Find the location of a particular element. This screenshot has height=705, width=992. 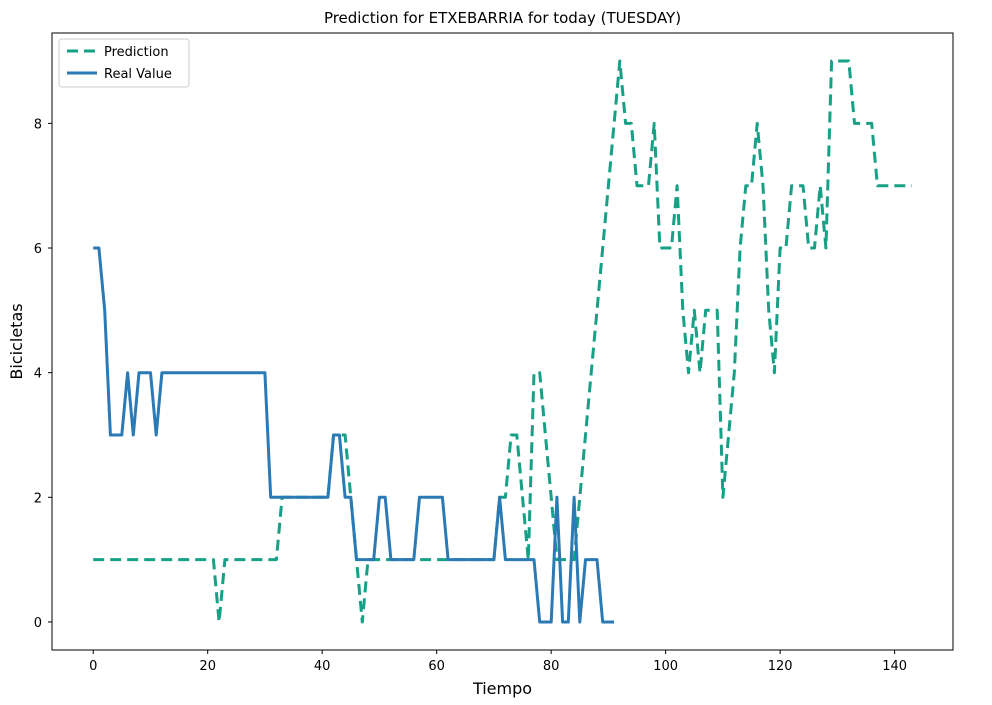

legend: Prediction Real Value is located at coordinates (124, 63).